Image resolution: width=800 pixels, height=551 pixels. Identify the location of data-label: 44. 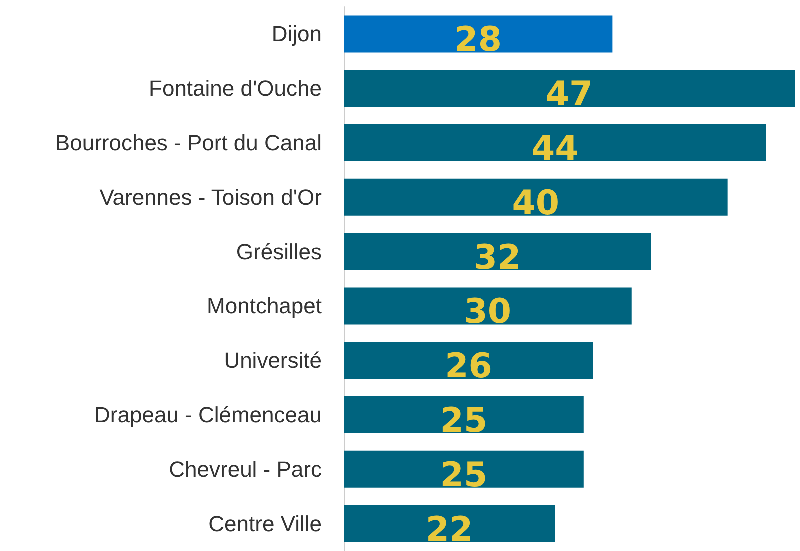
(555, 149).